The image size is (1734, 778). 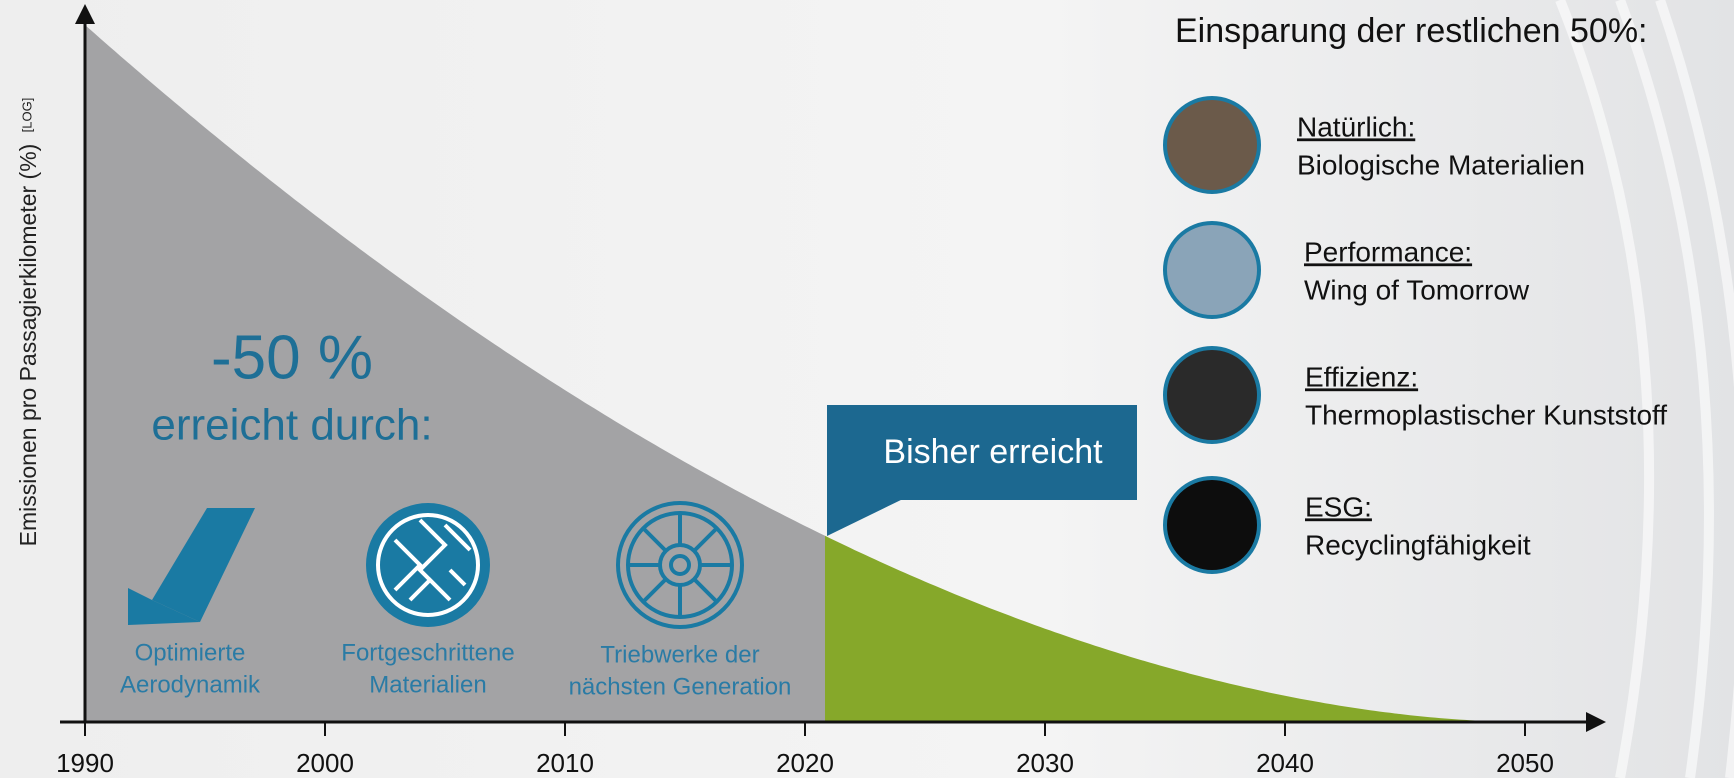 I want to click on x-tick-label: 2010, so click(x=565, y=763).